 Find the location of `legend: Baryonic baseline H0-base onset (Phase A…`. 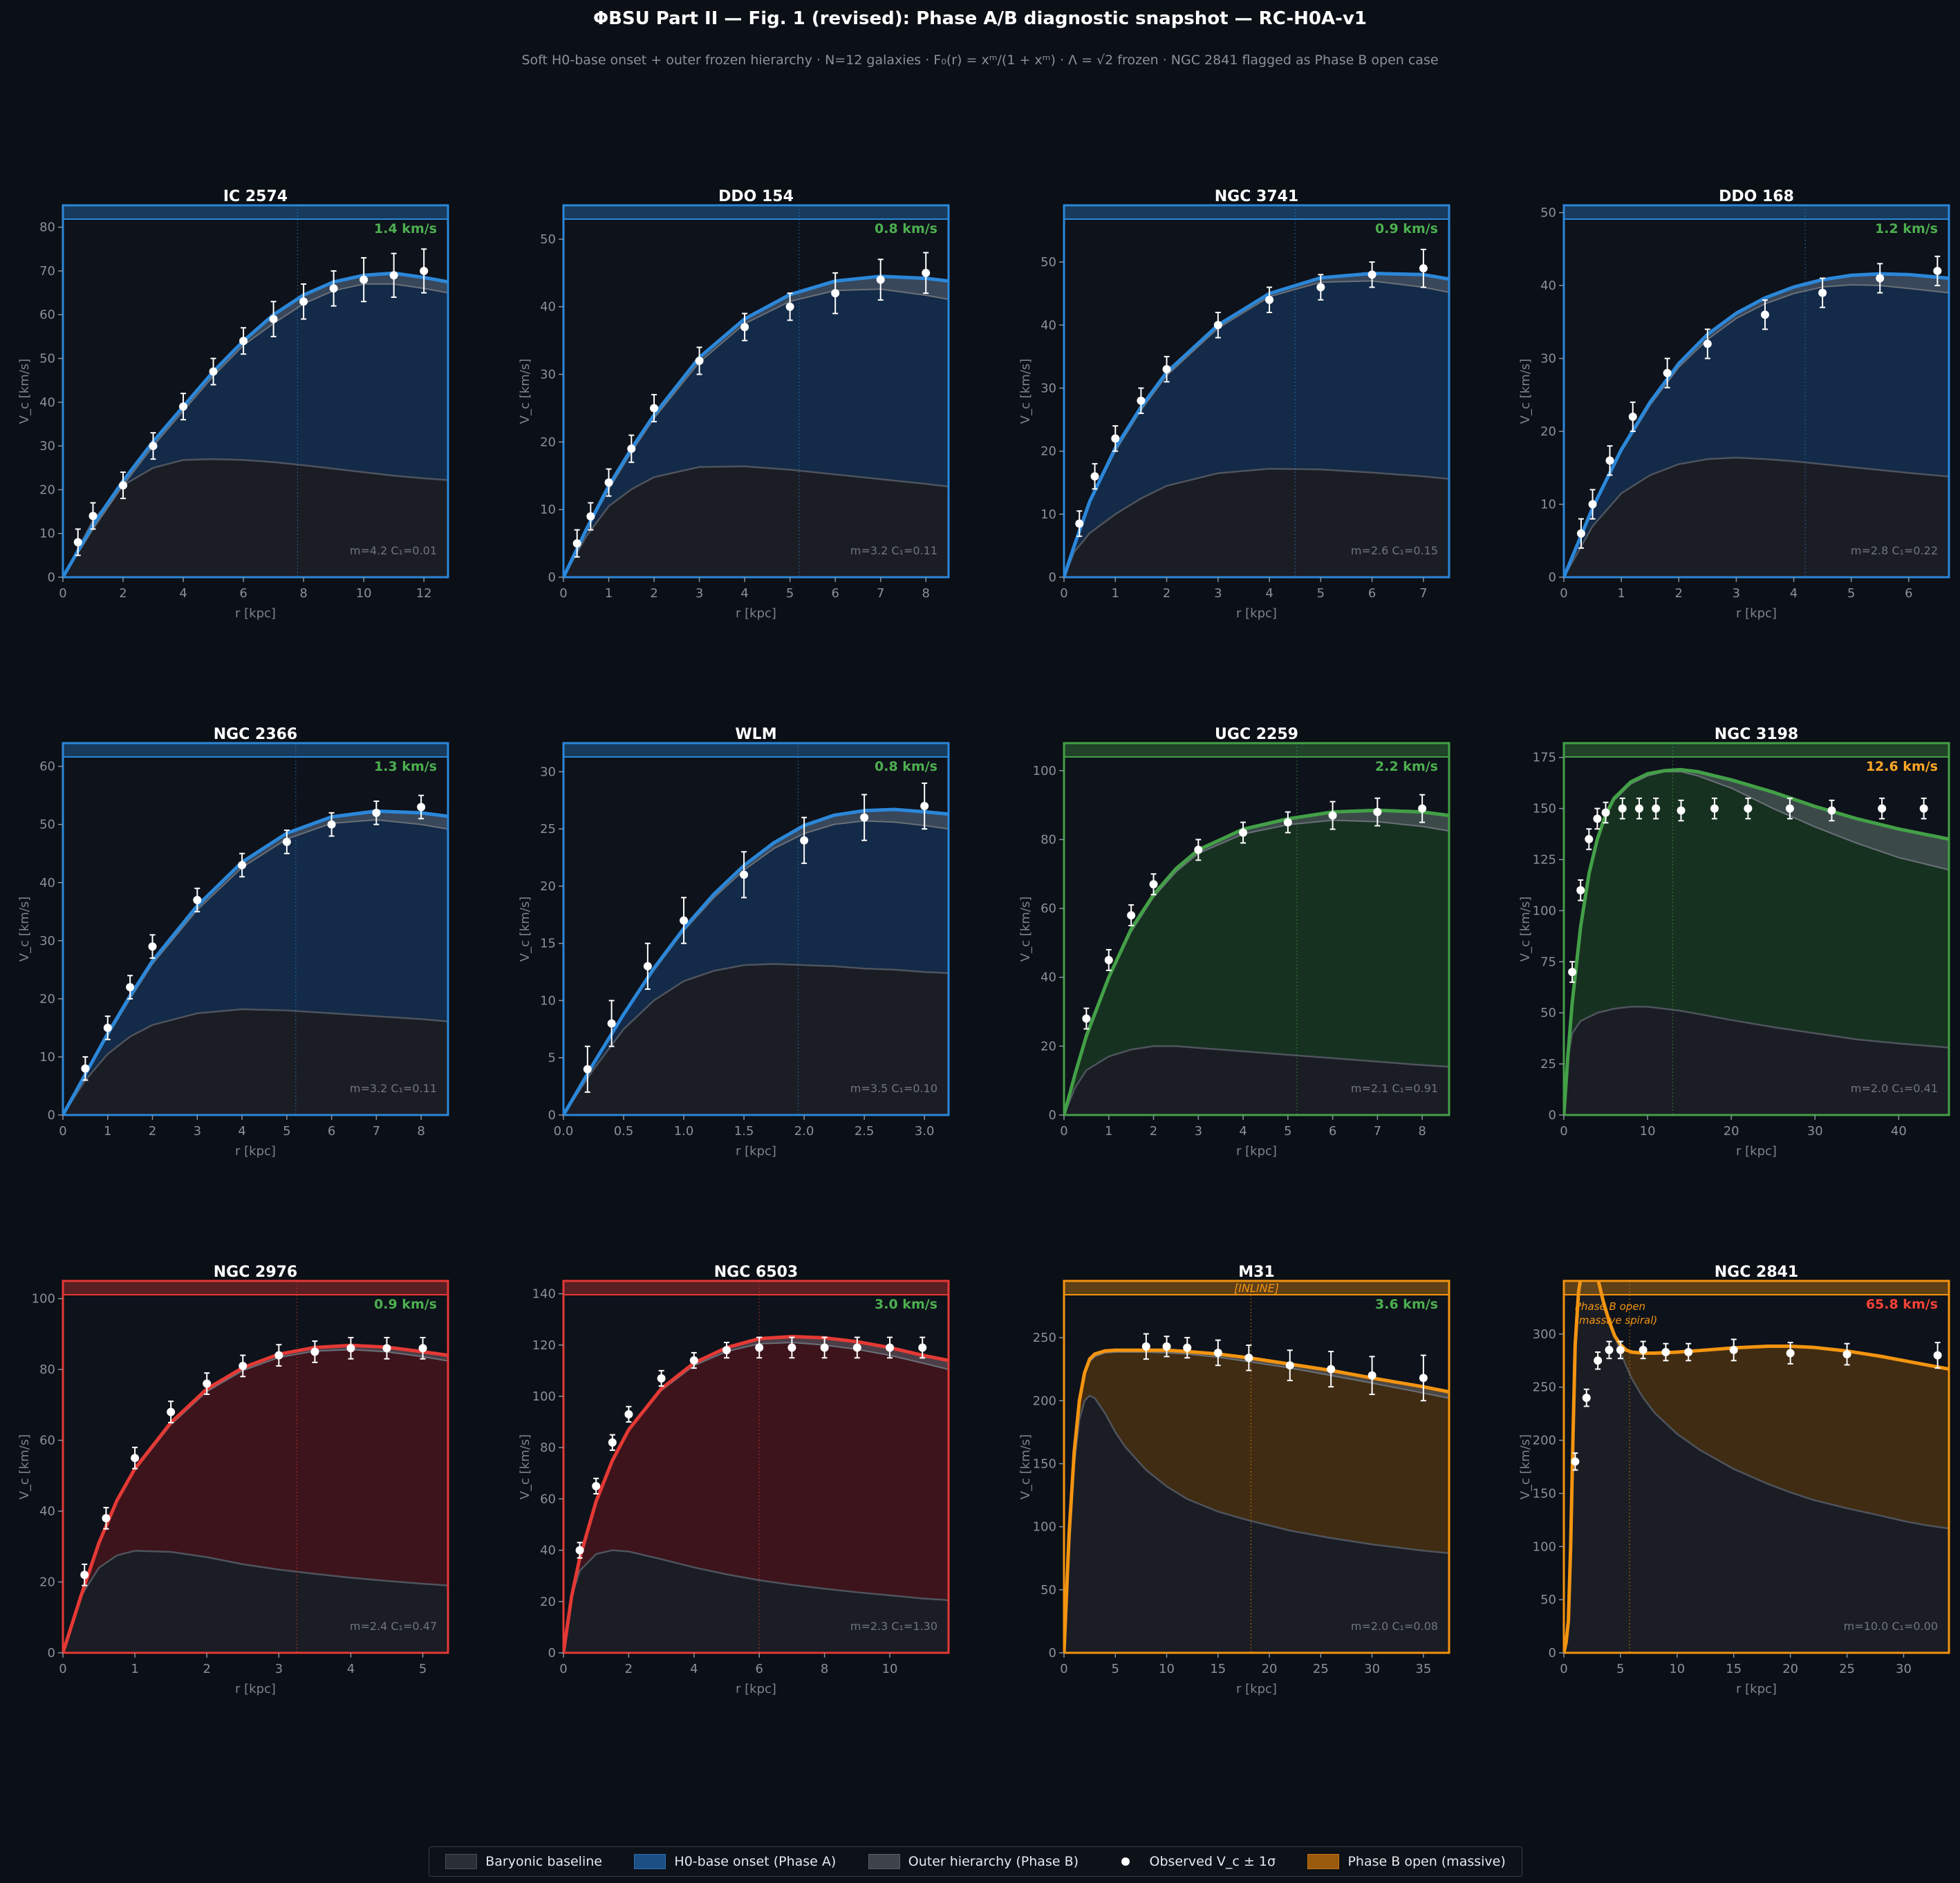

legend: Baryonic baseline H0-base onset (Phase A… is located at coordinates (975, 1861).